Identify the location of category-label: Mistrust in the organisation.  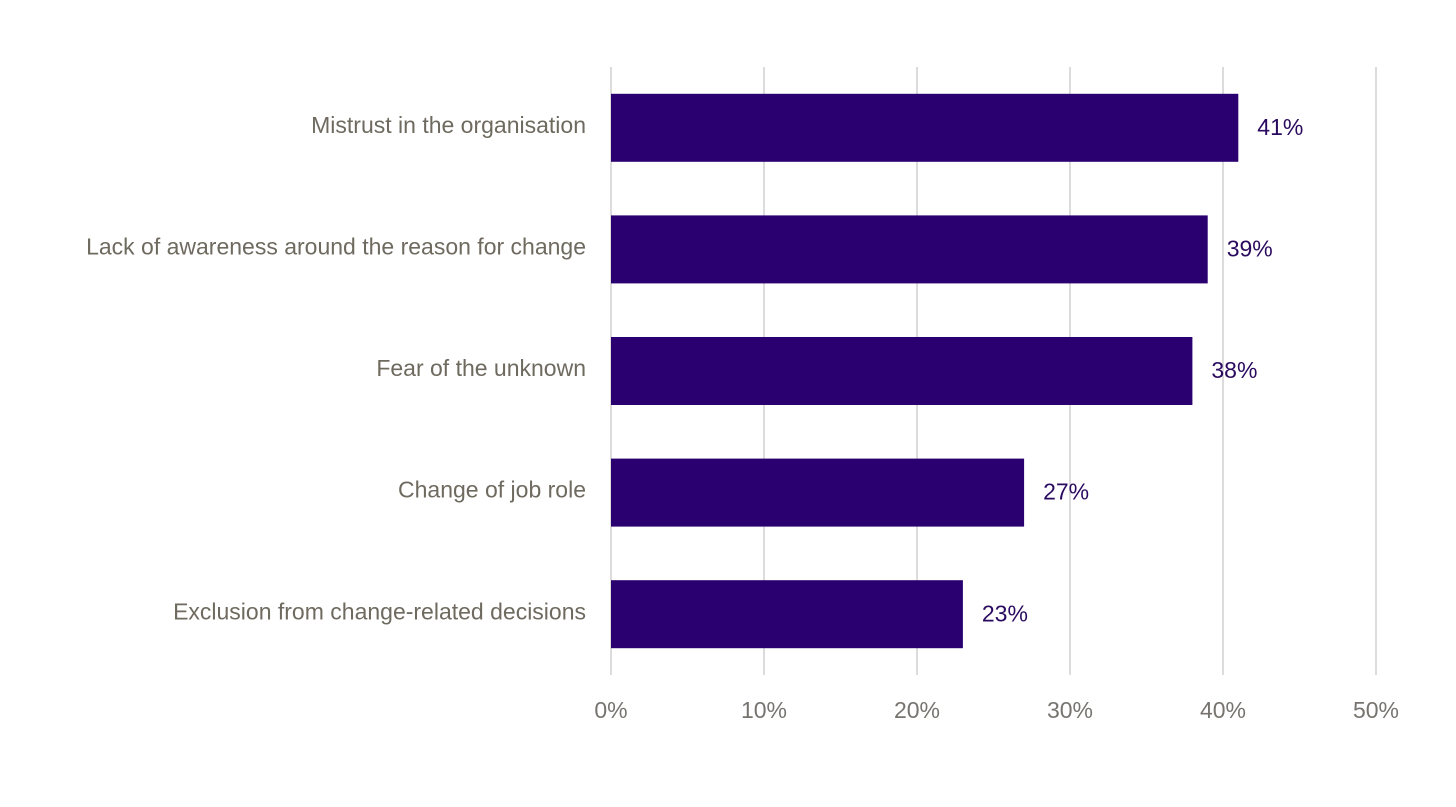
(448, 125).